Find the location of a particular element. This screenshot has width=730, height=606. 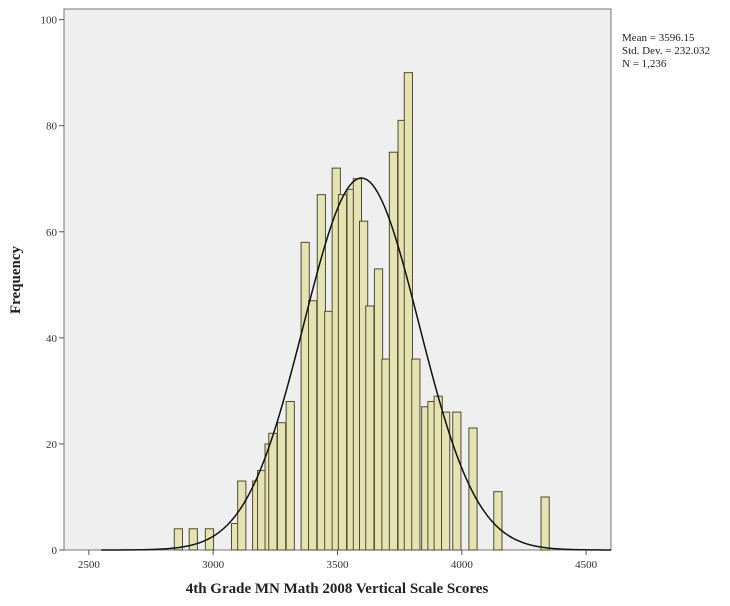

x-tick-label: 4500 is located at coordinates (586, 565).